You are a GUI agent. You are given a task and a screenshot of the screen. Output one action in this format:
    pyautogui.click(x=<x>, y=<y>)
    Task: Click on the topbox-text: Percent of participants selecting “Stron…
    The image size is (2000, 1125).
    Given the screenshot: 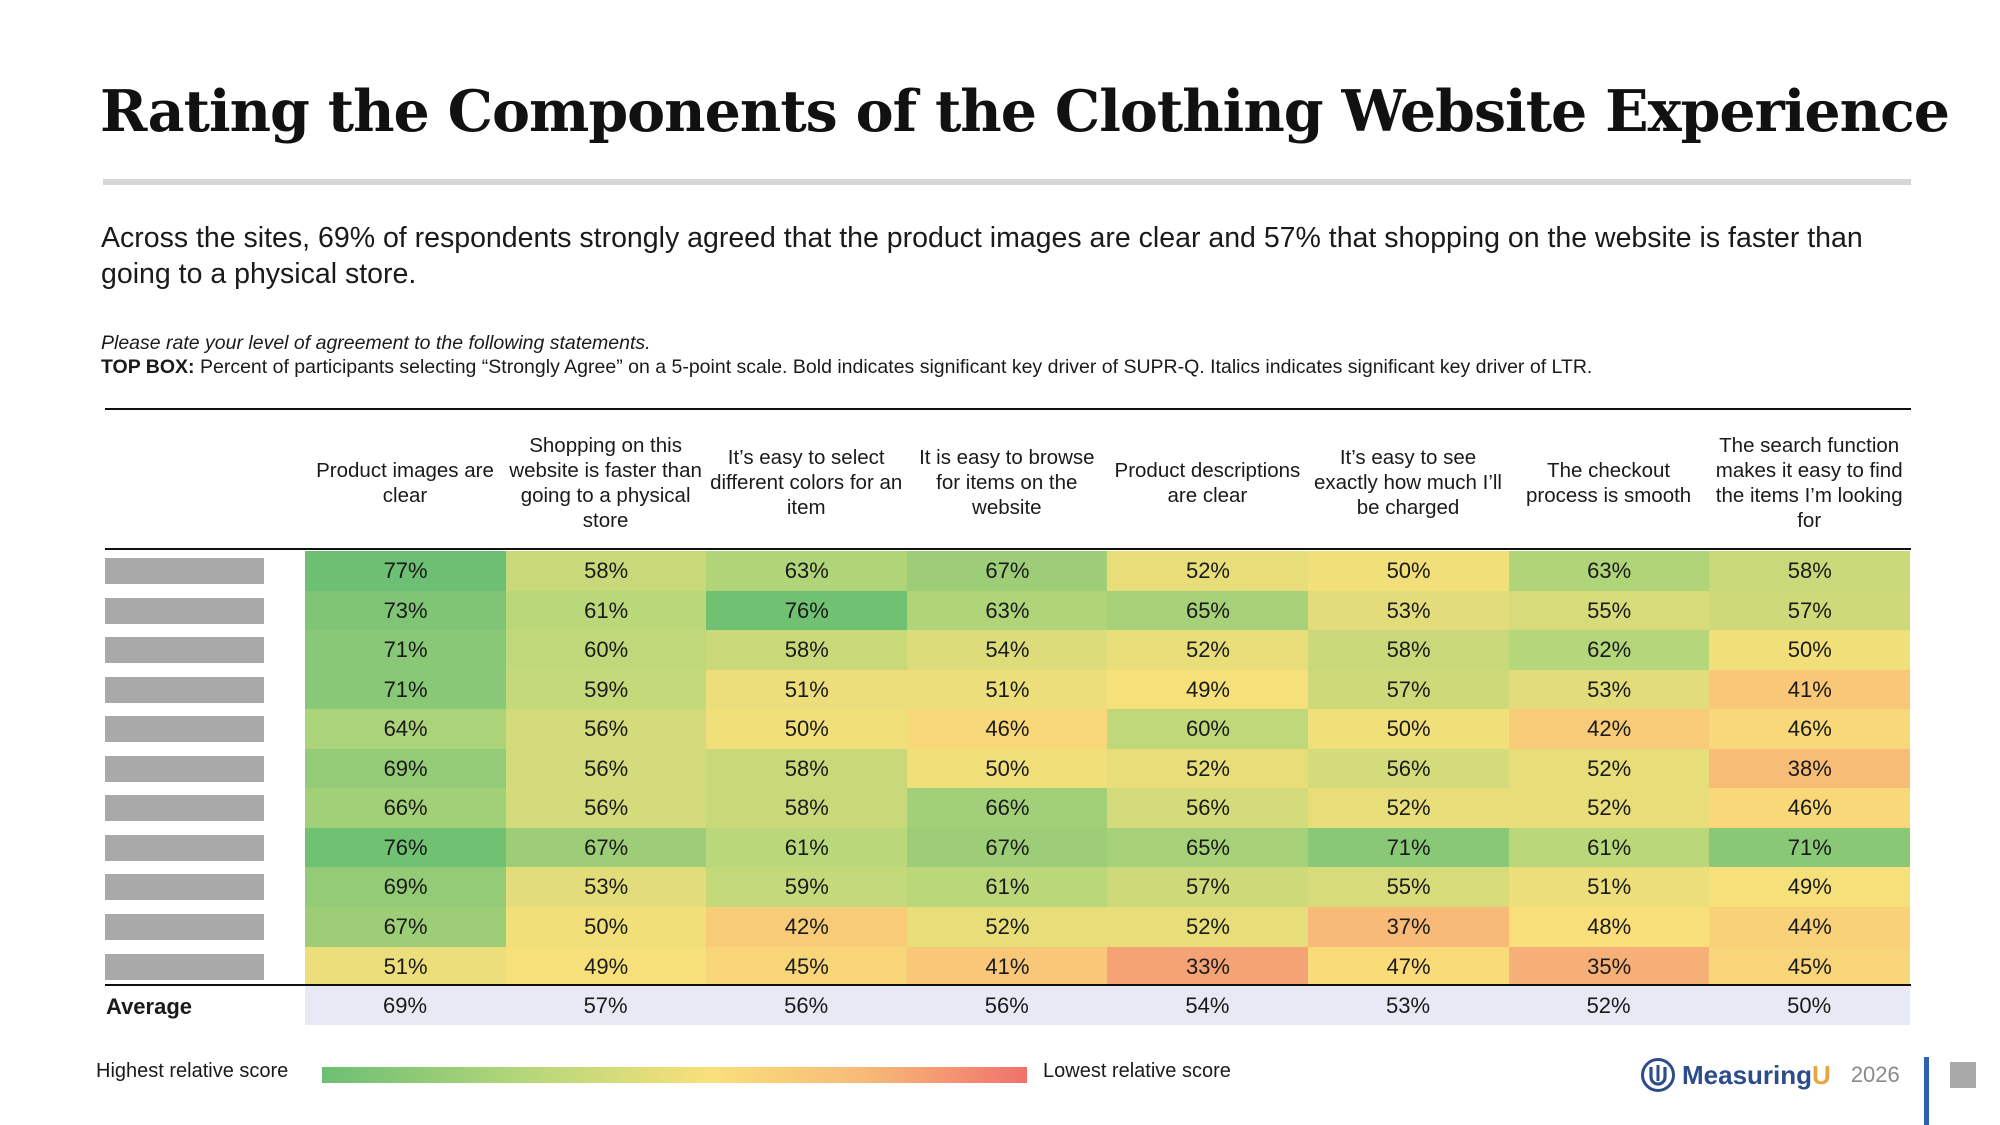 What is the action you would take?
    pyautogui.click(x=893, y=367)
    